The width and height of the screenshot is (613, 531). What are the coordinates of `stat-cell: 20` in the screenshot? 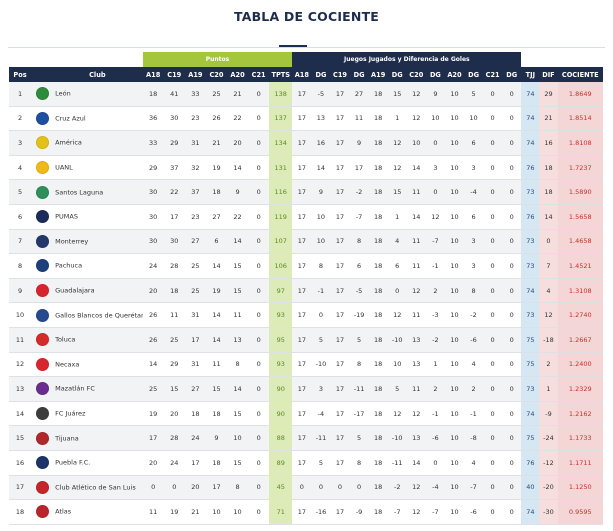 It's located at (153, 291).